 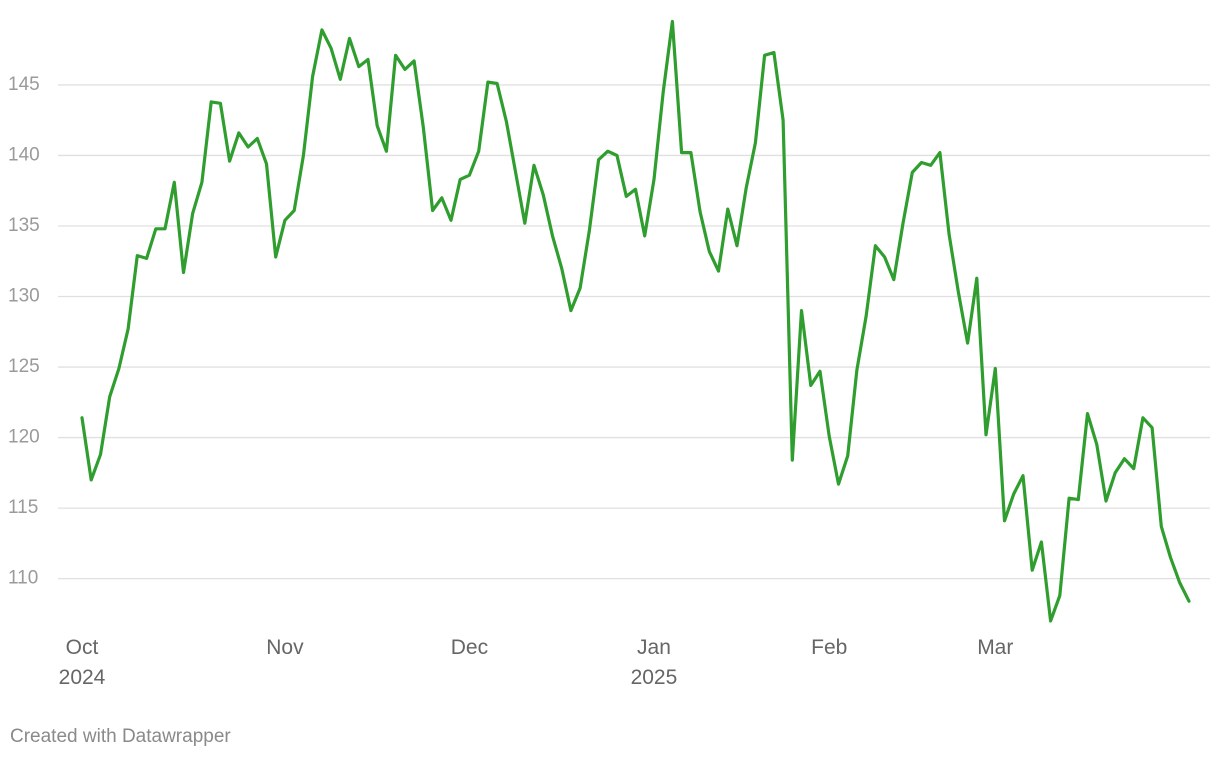 I want to click on x-tick-label: Feb, so click(x=829, y=647).